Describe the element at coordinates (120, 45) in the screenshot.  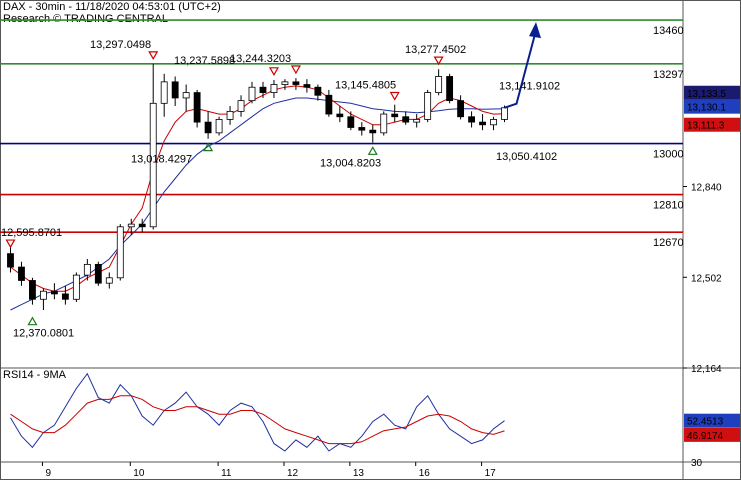
I see `swing-high-label: 13,297.0498` at that location.